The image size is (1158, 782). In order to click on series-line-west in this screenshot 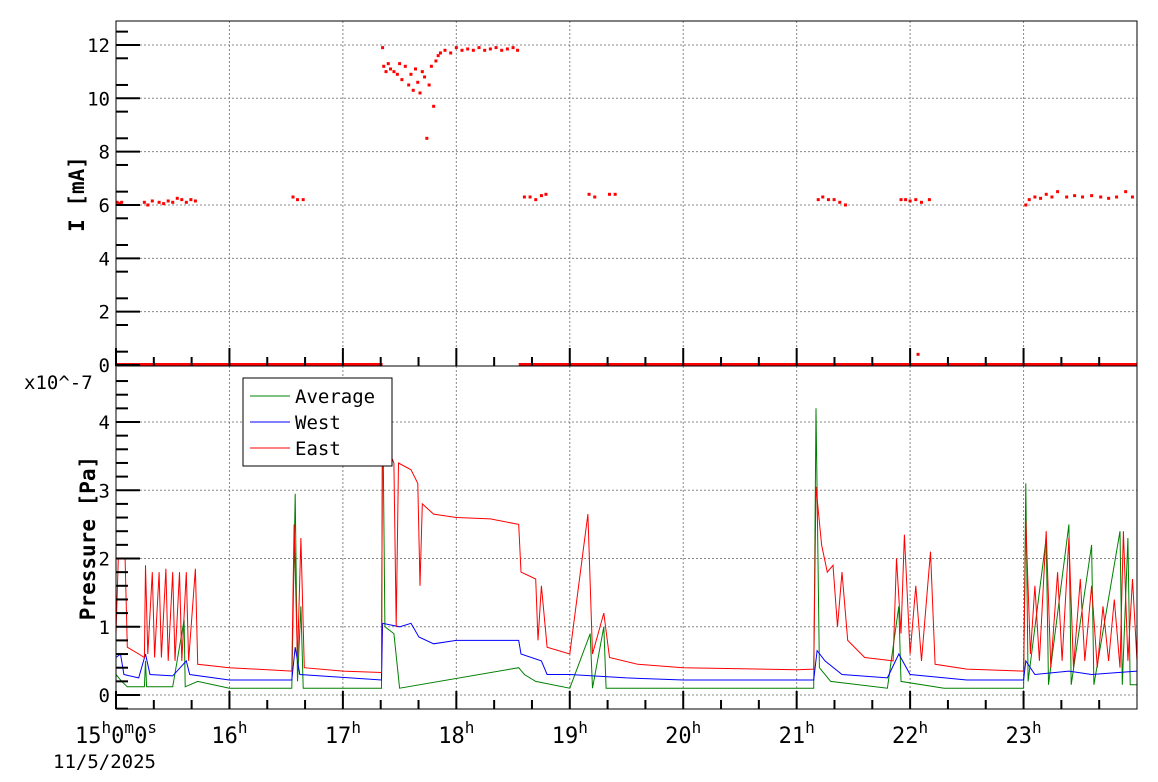, I will do `click(626, 651)`.